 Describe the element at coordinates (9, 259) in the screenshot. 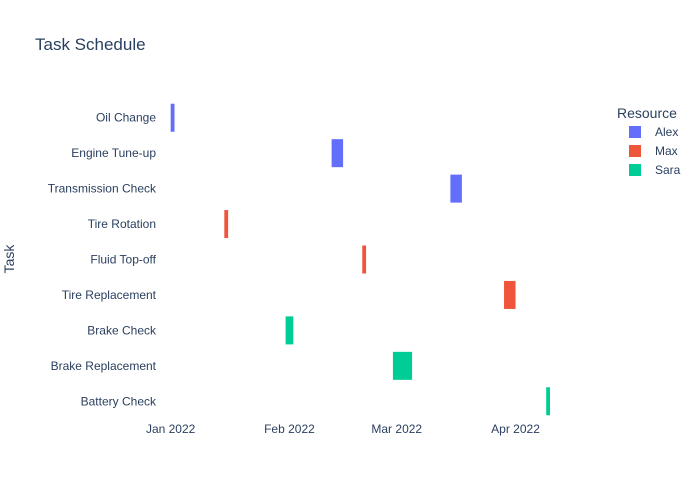

I see `y-axis-title: Task` at that location.